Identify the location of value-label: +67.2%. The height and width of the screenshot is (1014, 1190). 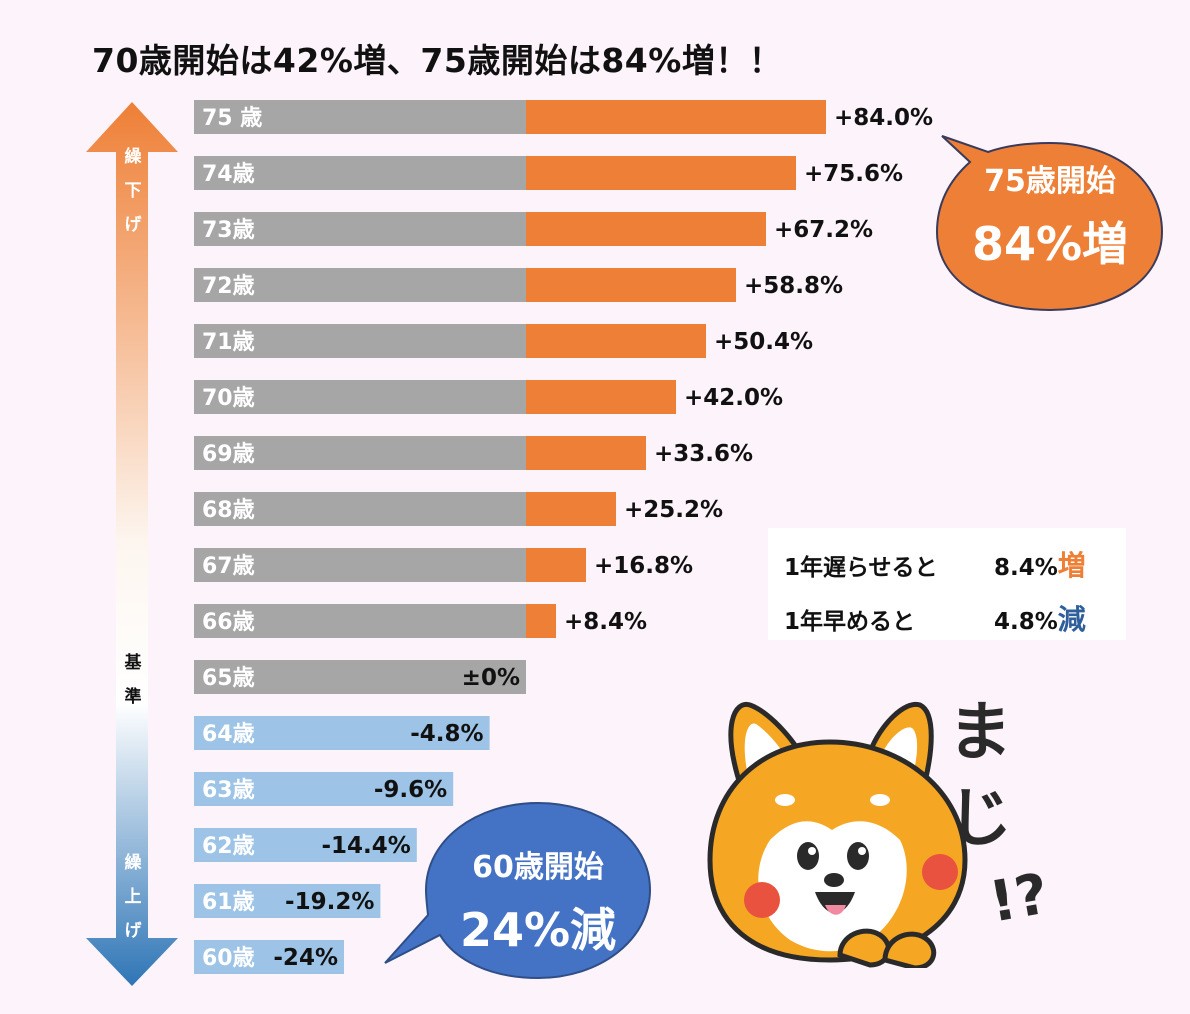
(823, 230).